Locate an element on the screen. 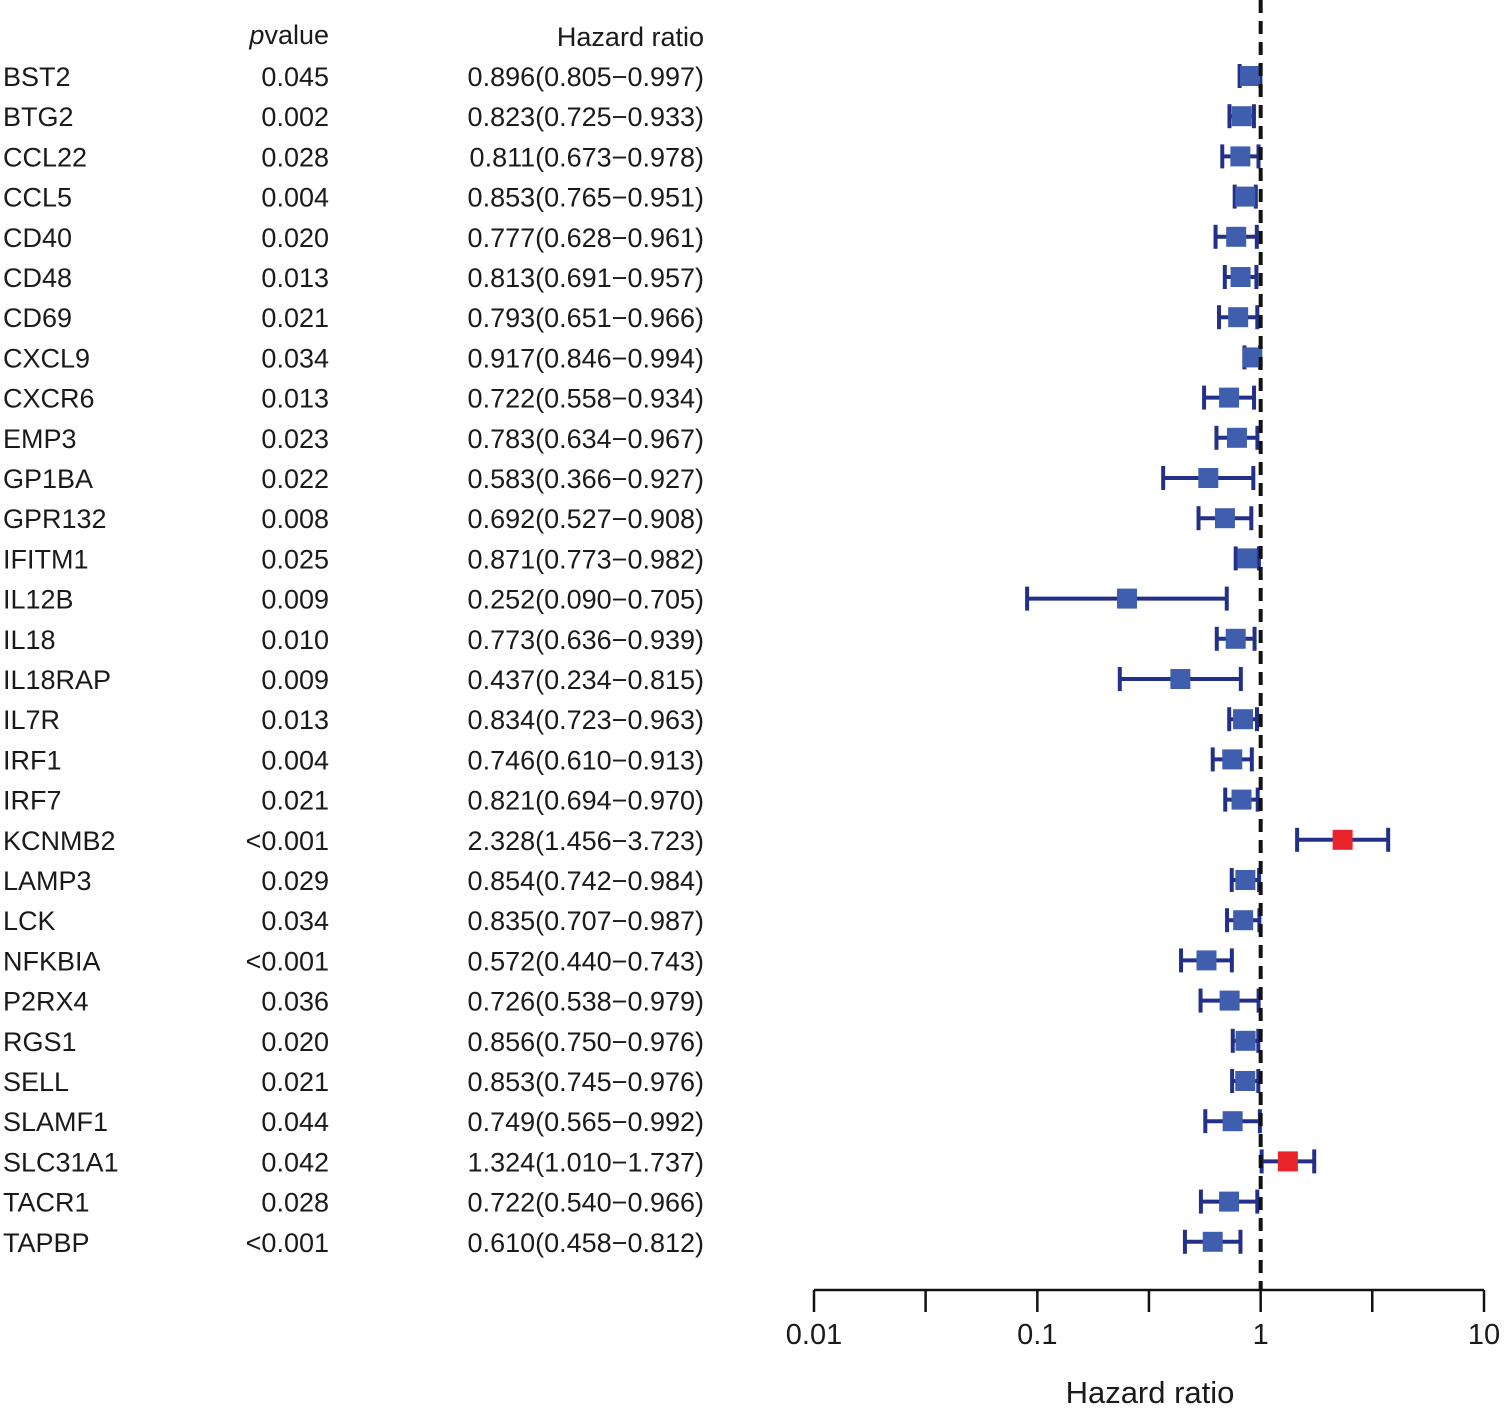  hr-text-slamf1: 0.749(0.565−0.992) is located at coordinates (586, 1122).